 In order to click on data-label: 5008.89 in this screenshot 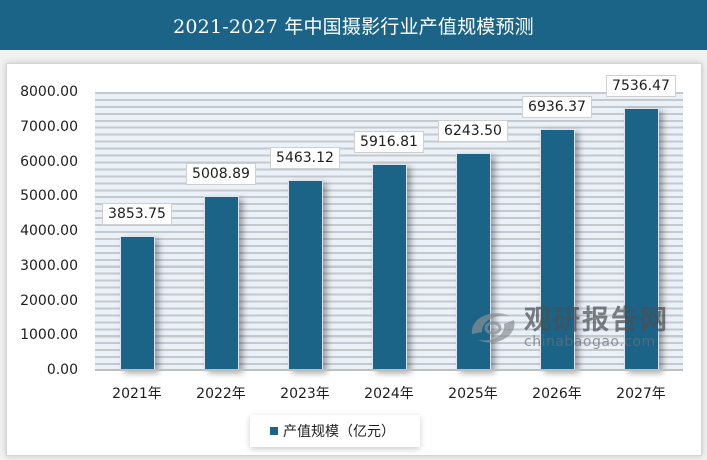, I will do `click(221, 173)`.